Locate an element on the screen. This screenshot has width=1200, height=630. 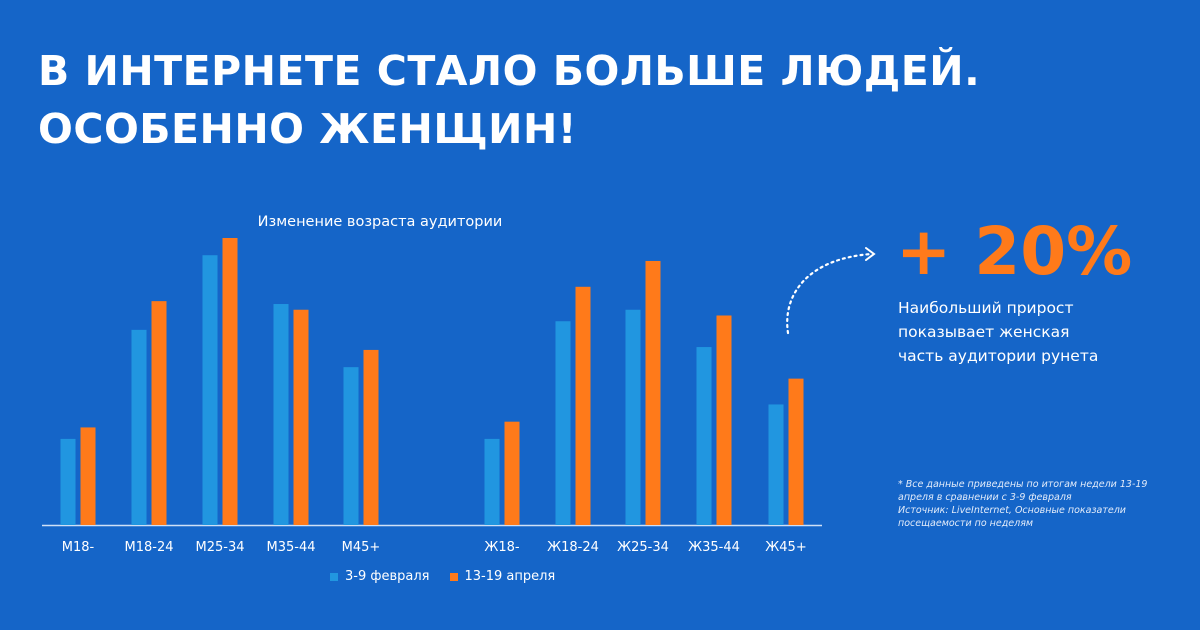
legend-swatch-apr is located at coordinates (453, 576).